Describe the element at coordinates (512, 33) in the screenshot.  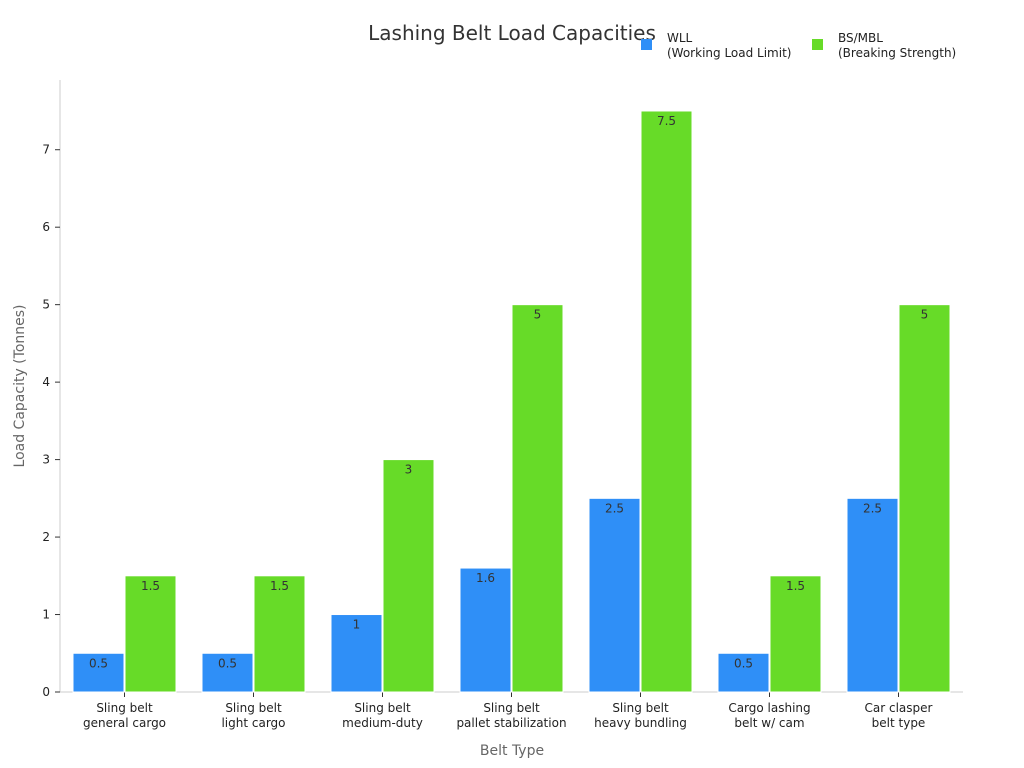
I see `chart-title: Lashing Belt Load Capacities` at that location.